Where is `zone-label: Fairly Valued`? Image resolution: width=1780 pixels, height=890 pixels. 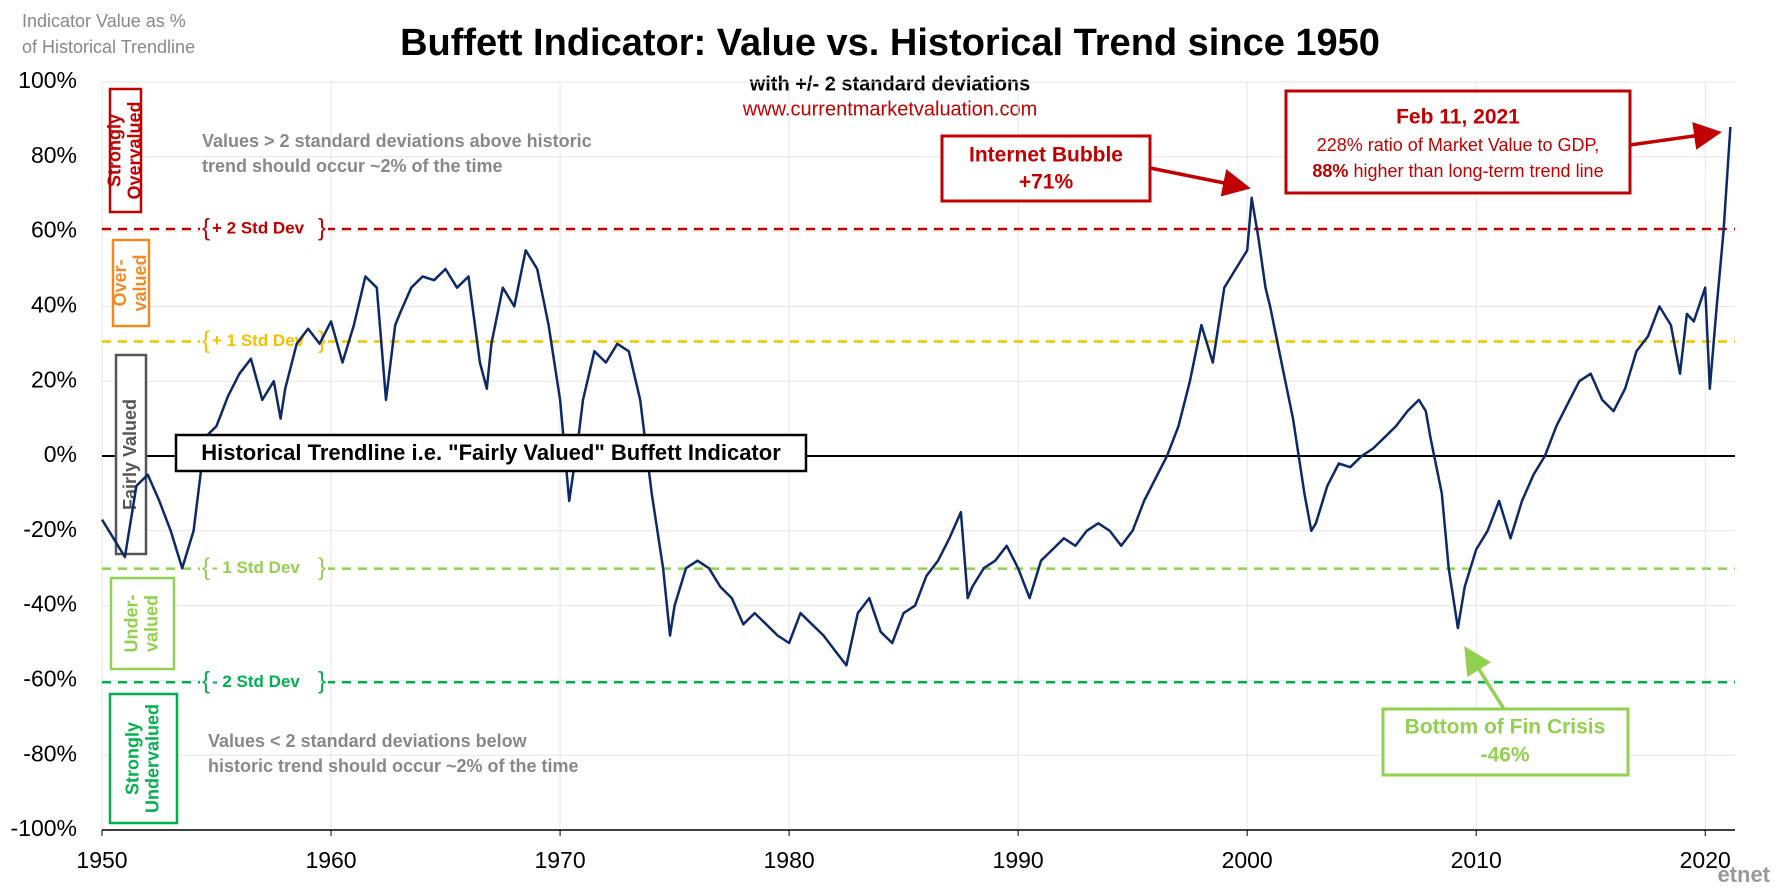 zone-label: Fairly Valued is located at coordinates (130, 454).